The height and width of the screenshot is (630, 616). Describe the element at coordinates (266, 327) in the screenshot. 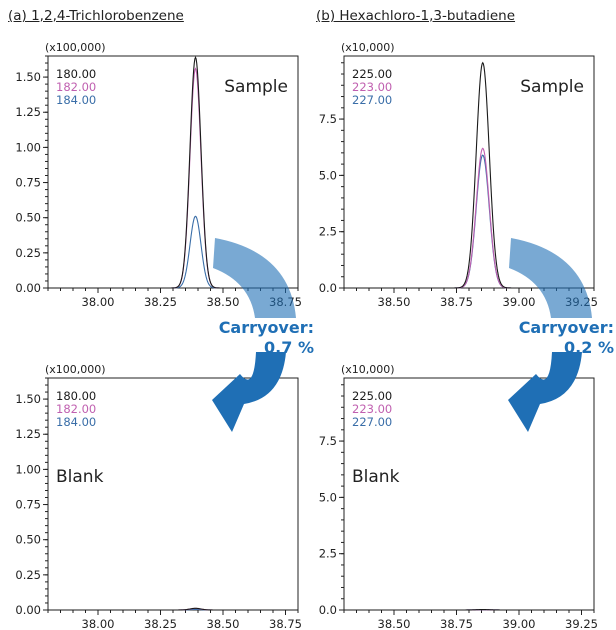

I see `carryover-a-label: Carryover:` at that location.